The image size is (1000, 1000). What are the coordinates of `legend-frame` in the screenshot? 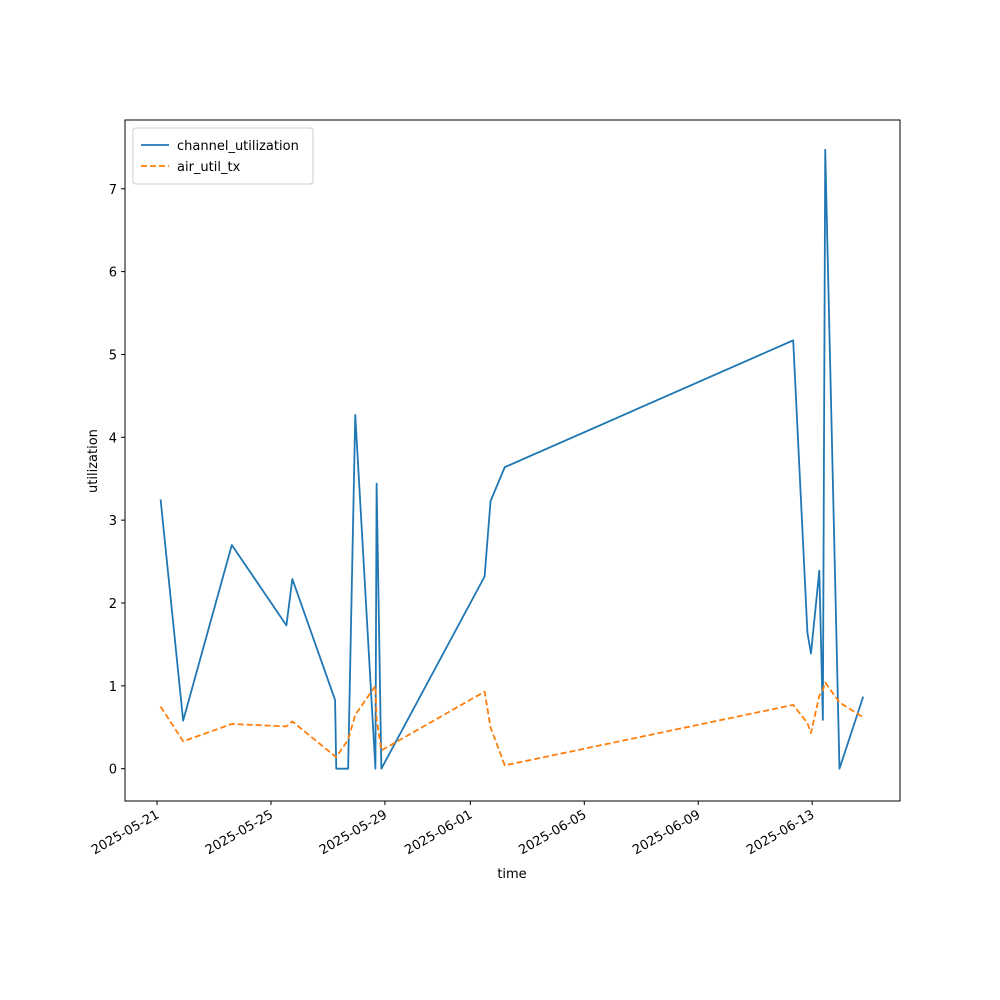 It's located at (223, 156).